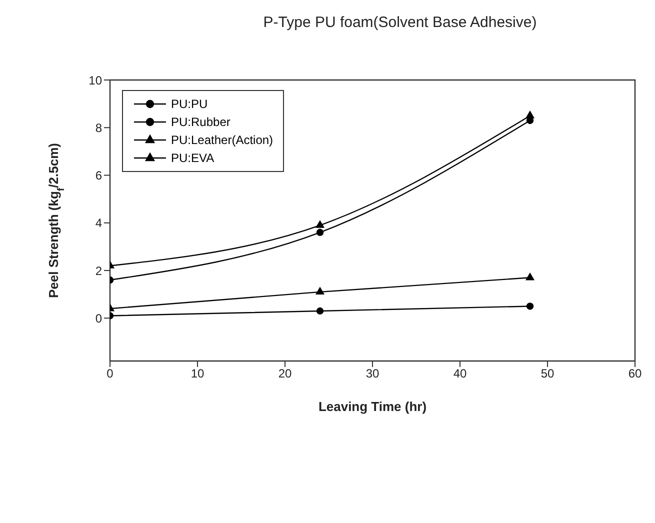  What do you see at coordinates (98, 318) in the screenshot?
I see `y-tick-label: 0` at bounding box center [98, 318].